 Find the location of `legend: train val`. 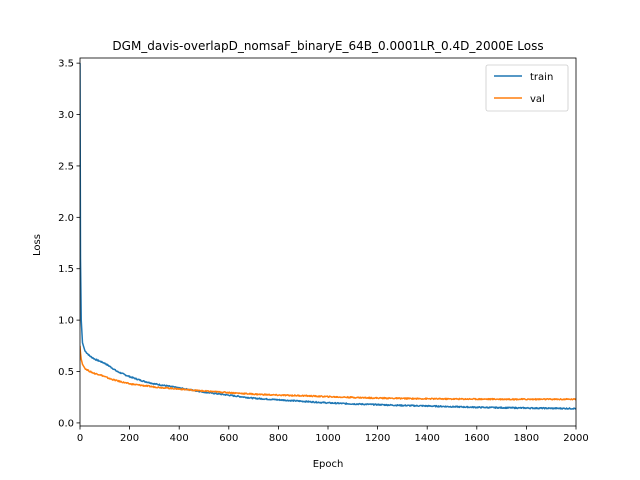

legend: train val is located at coordinates (527, 88).